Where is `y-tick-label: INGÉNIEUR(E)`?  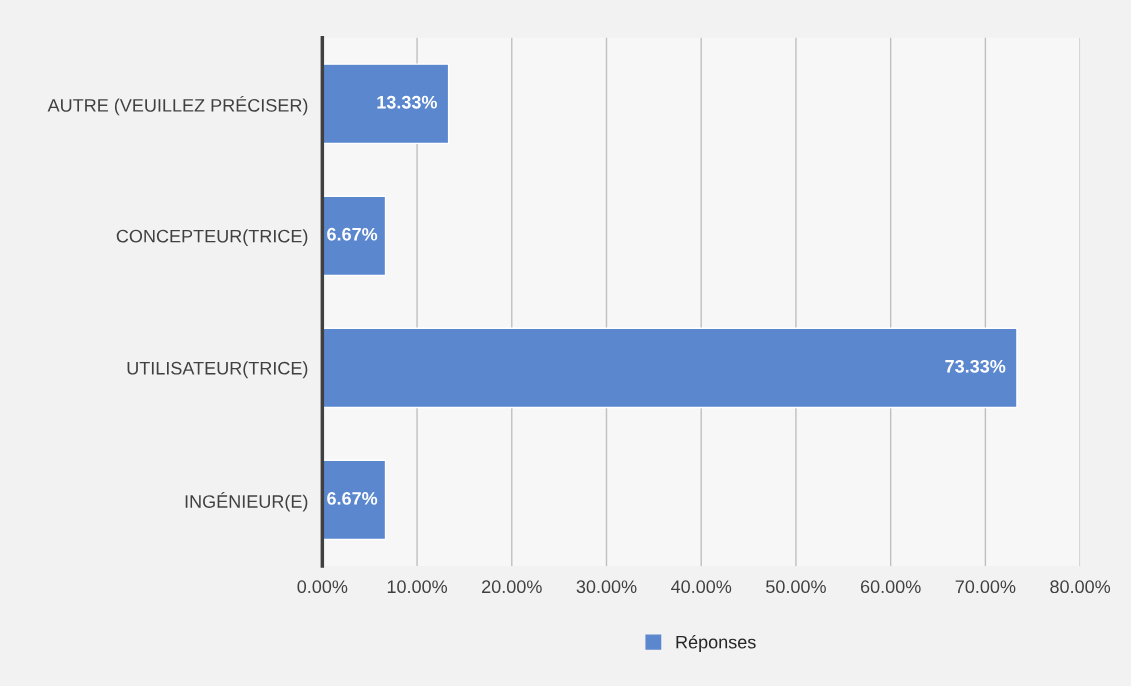
y-tick-label: INGÉNIEUR(E) is located at coordinates (246, 502).